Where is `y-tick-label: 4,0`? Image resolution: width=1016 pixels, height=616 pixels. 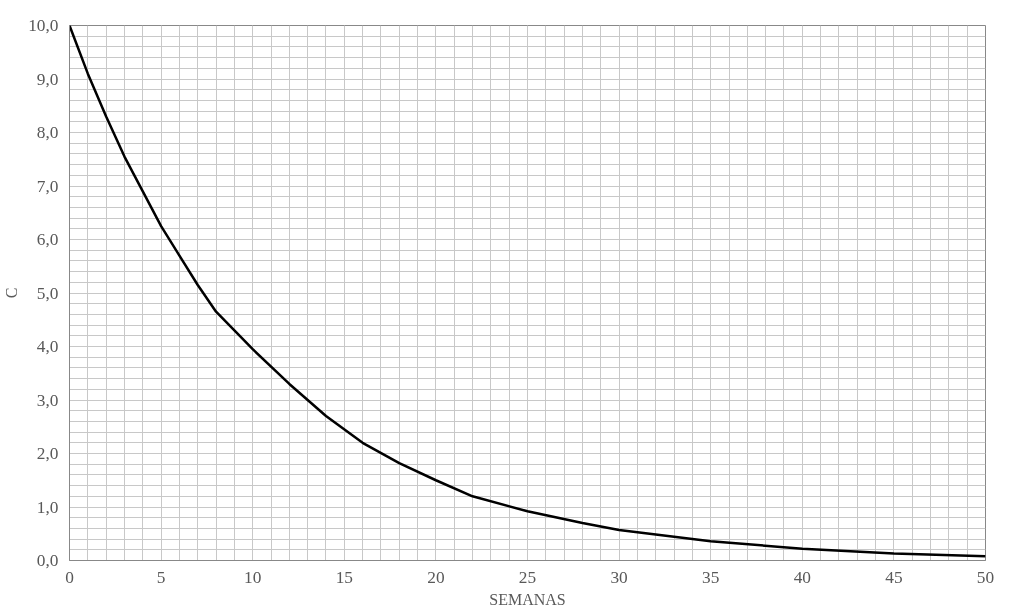 y-tick-label: 4,0 is located at coordinates (47, 346).